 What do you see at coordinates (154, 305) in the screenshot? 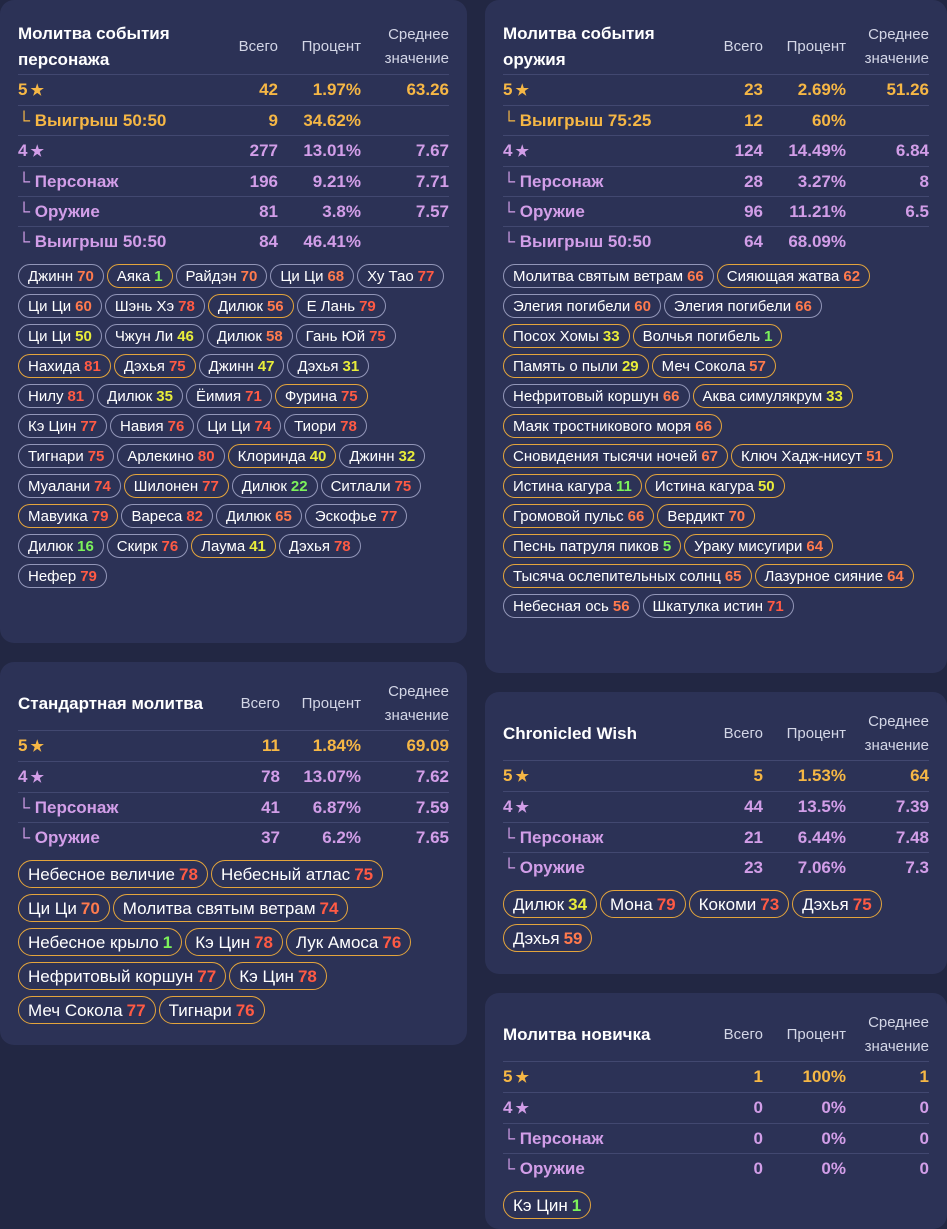
I see `pull-tag: Шэнь Хэ 78` at bounding box center [154, 305].